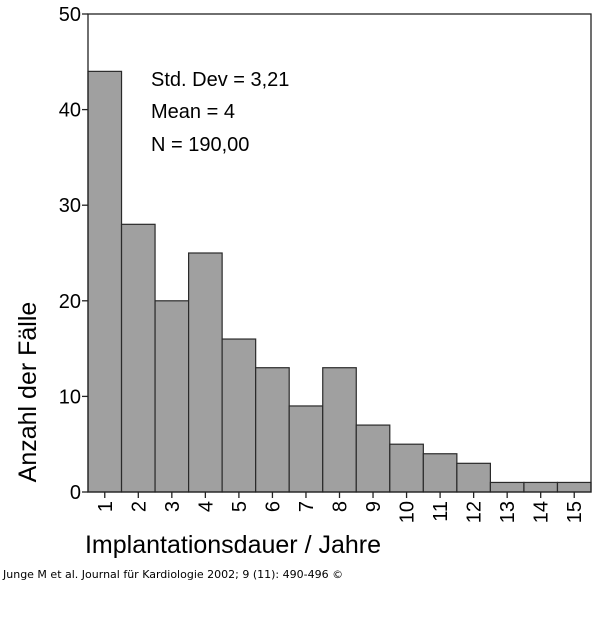 The image size is (600, 625). What do you see at coordinates (139, 506) in the screenshot?
I see `x-tick-label: 2` at bounding box center [139, 506].